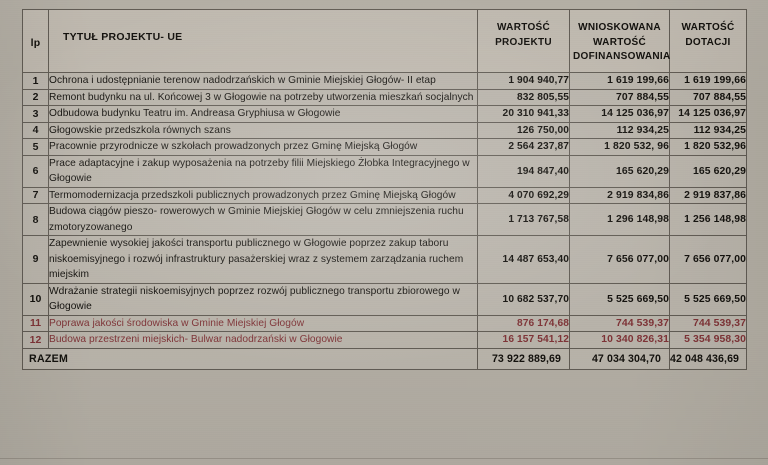 The width and height of the screenshot is (768, 465). What do you see at coordinates (35, 195) in the screenshot?
I see `row-index-cell: 7` at bounding box center [35, 195].